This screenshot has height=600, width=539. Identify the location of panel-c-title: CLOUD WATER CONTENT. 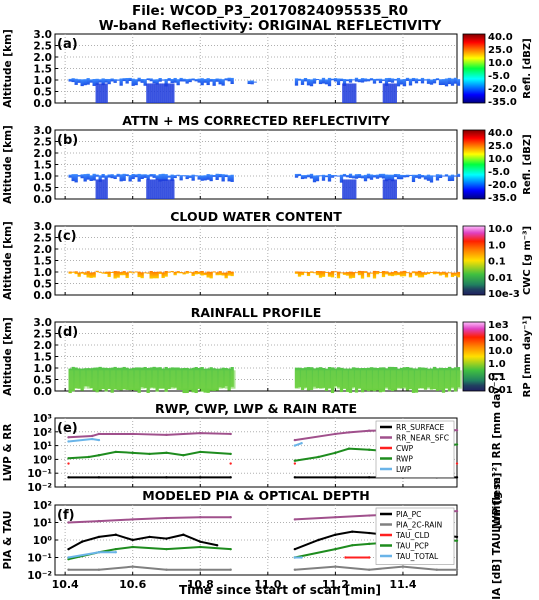
(256, 216).